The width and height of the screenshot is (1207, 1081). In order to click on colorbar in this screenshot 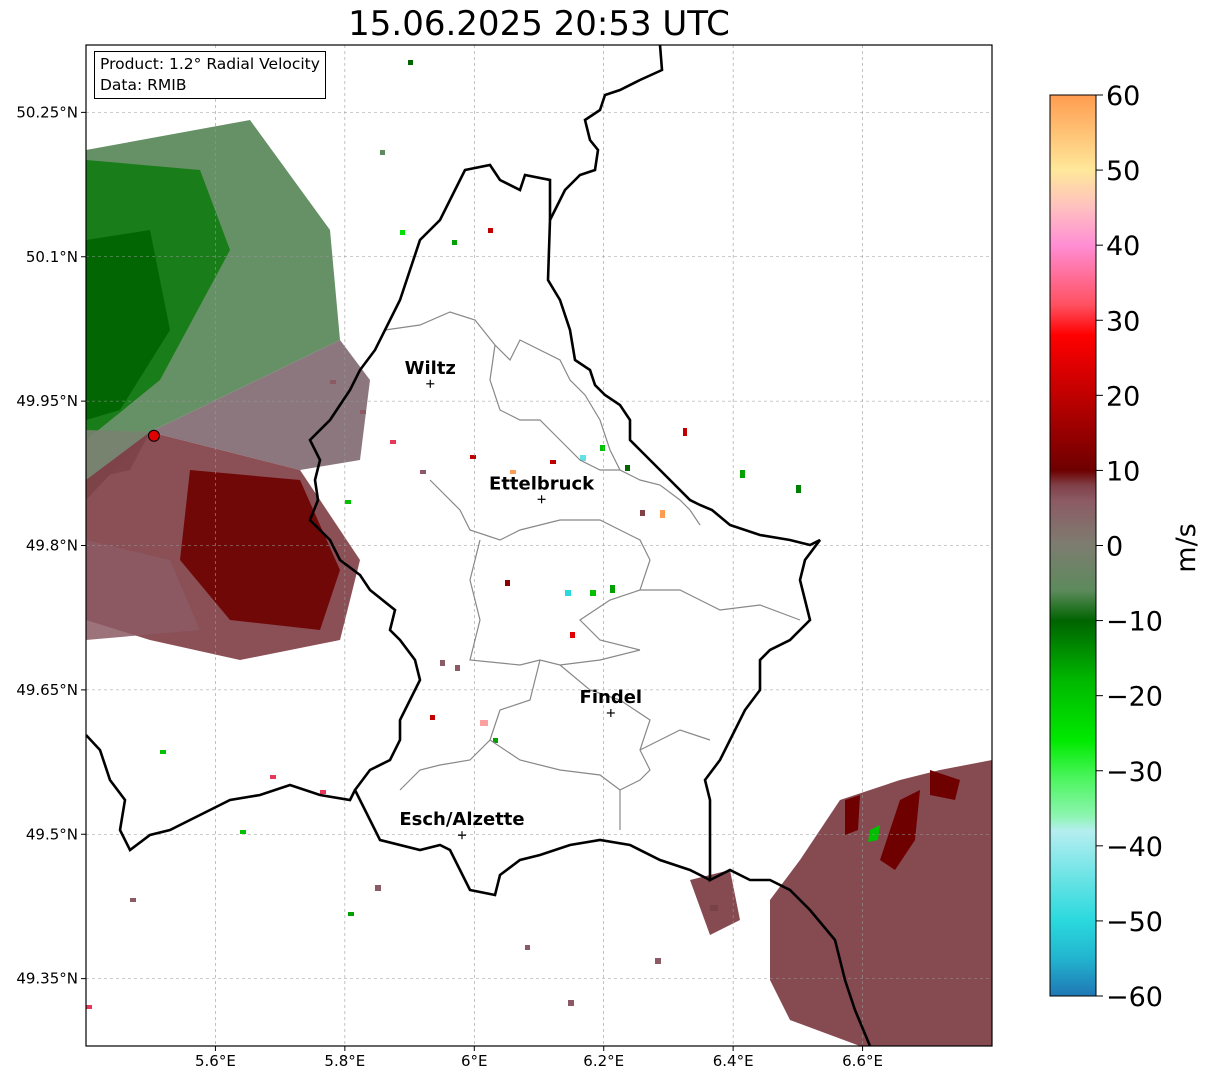, I will do `click(1073, 545)`.